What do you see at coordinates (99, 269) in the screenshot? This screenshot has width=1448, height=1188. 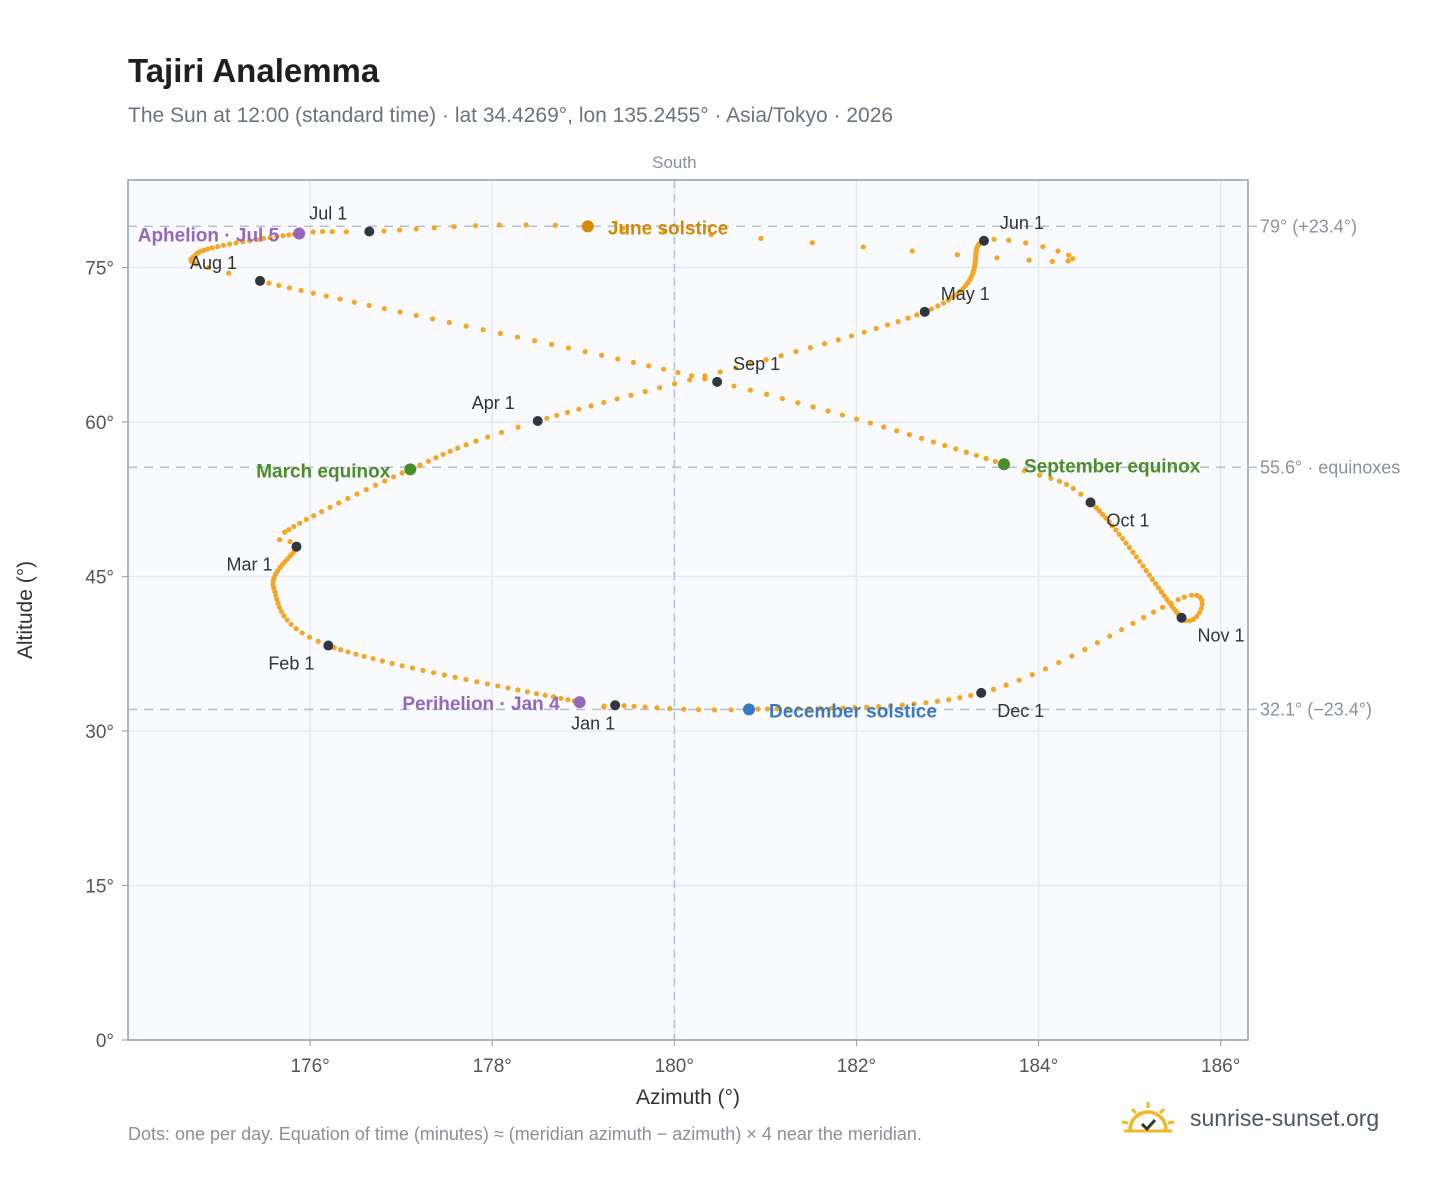 I see `y-tick-label: 75°` at bounding box center [99, 269].